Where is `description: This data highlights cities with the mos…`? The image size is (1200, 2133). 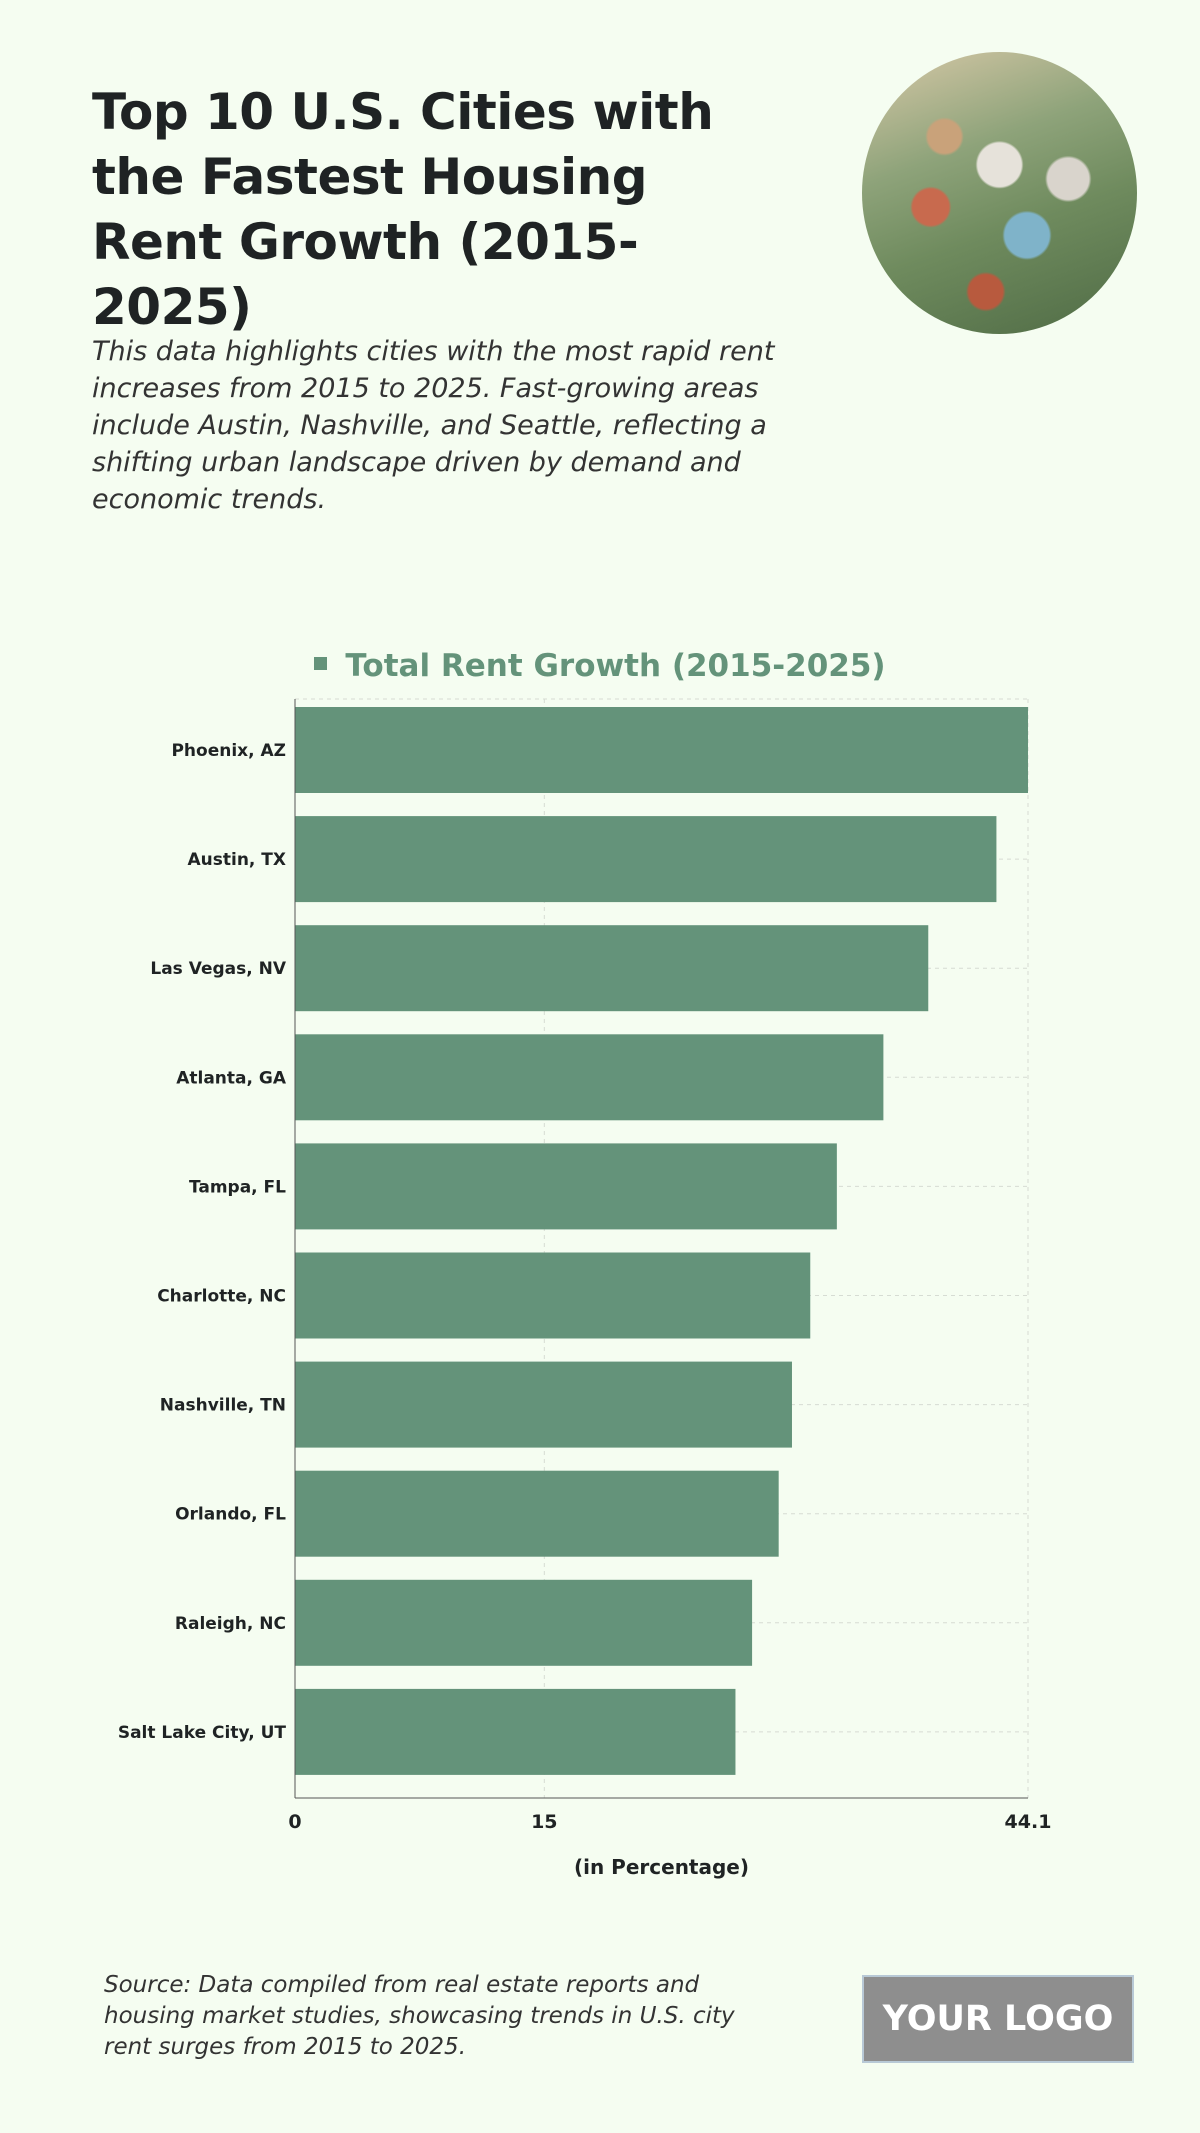
description: This data highlights cities with the mos… is located at coordinates (433, 425).